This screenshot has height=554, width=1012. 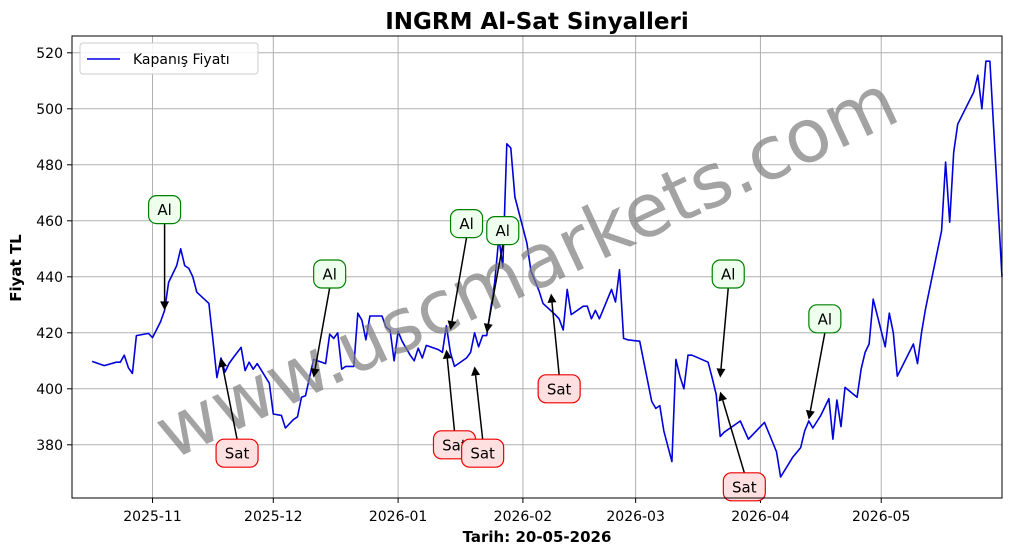 What do you see at coordinates (49, 390) in the screenshot?
I see `y-tick-label: 400` at bounding box center [49, 390].